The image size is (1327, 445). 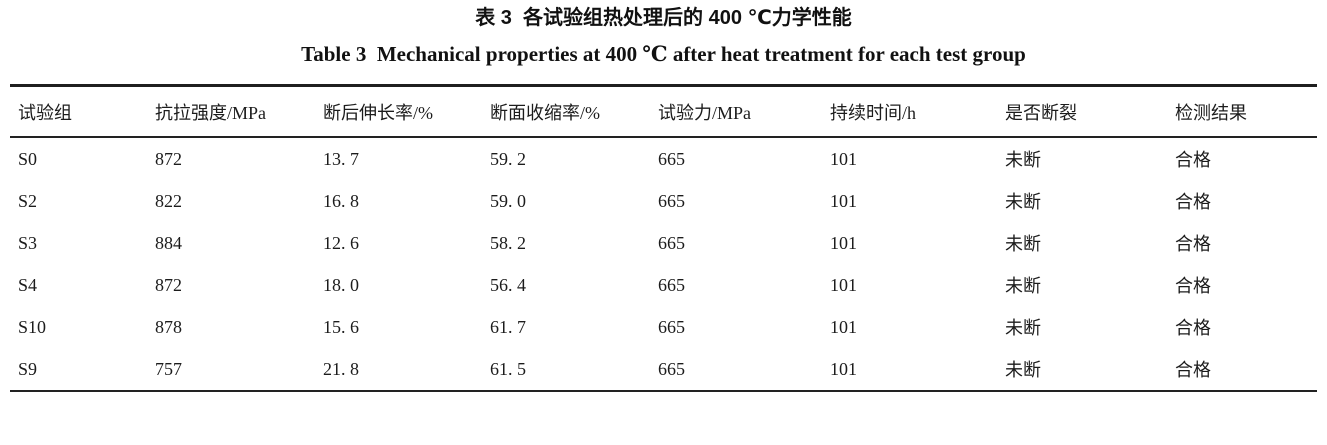 I want to click on cell-group: S0, so click(x=28, y=158).